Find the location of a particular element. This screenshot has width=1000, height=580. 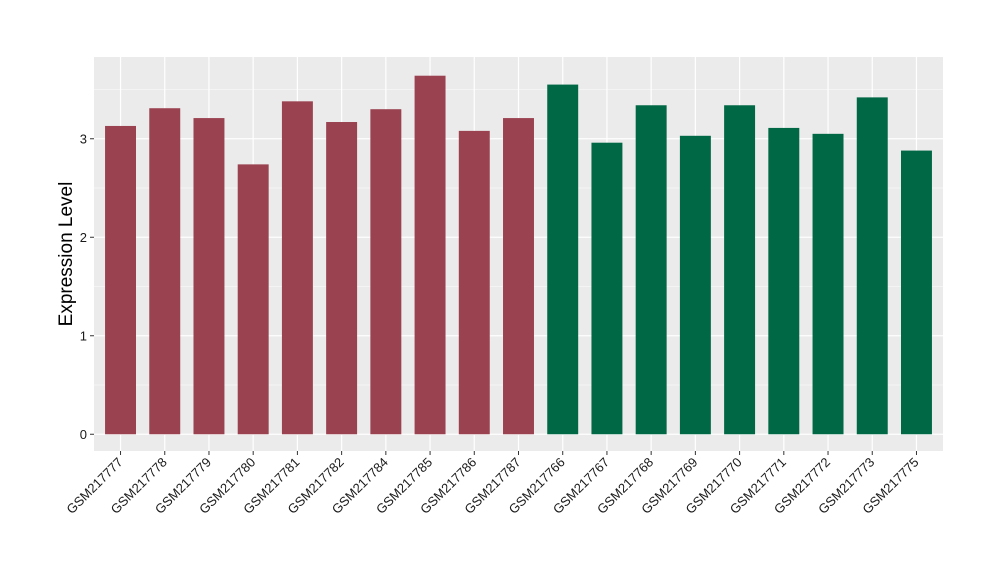

y-tick-label: 2 is located at coordinates (83, 237).